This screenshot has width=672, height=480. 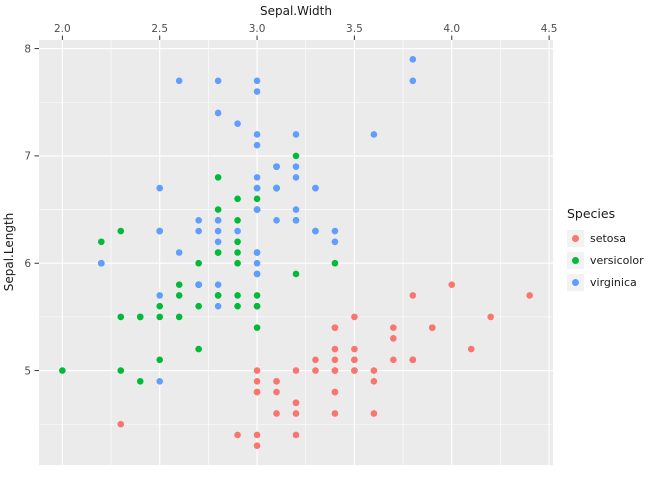 I want to click on y-tick-label: 7, so click(x=27, y=157).